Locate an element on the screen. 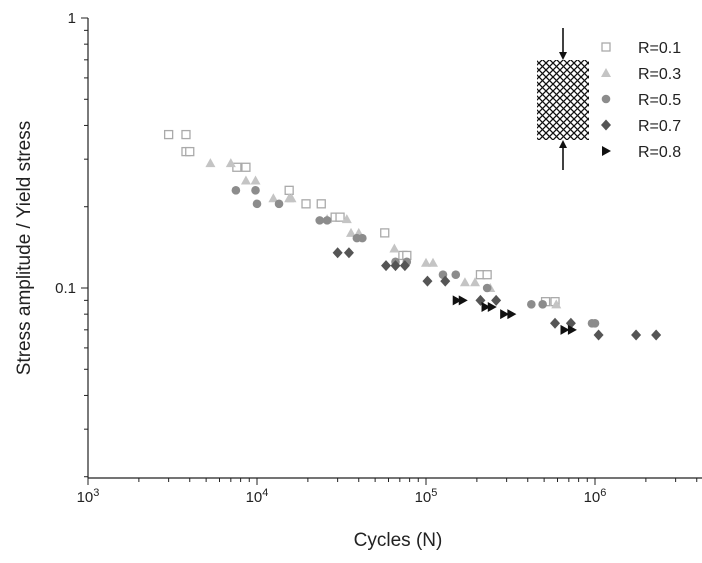 The height and width of the screenshot is (563, 702). legend-item: R=0.8 is located at coordinates (641, 152).